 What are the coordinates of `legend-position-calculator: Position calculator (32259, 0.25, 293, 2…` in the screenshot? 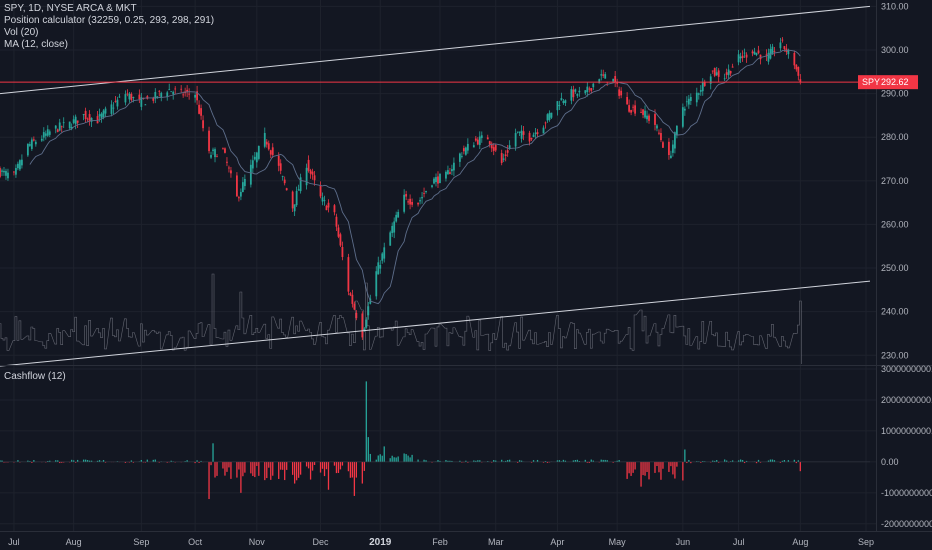 It's located at (109, 20).